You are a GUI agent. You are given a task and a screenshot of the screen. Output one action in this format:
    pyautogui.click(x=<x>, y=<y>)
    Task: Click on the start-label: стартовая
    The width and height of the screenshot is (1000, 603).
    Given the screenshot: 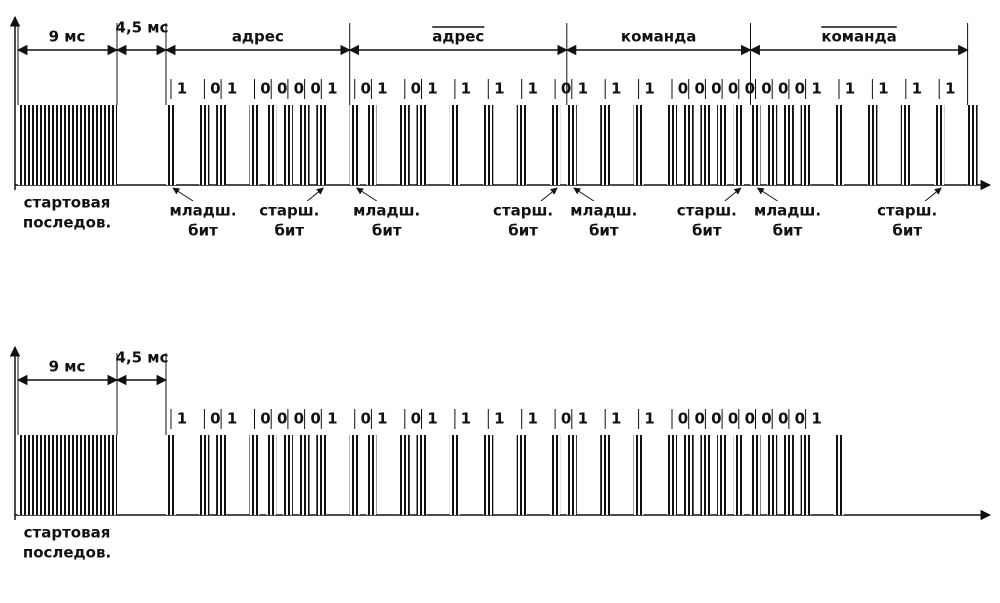 What is the action you would take?
    pyautogui.click(x=67, y=533)
    